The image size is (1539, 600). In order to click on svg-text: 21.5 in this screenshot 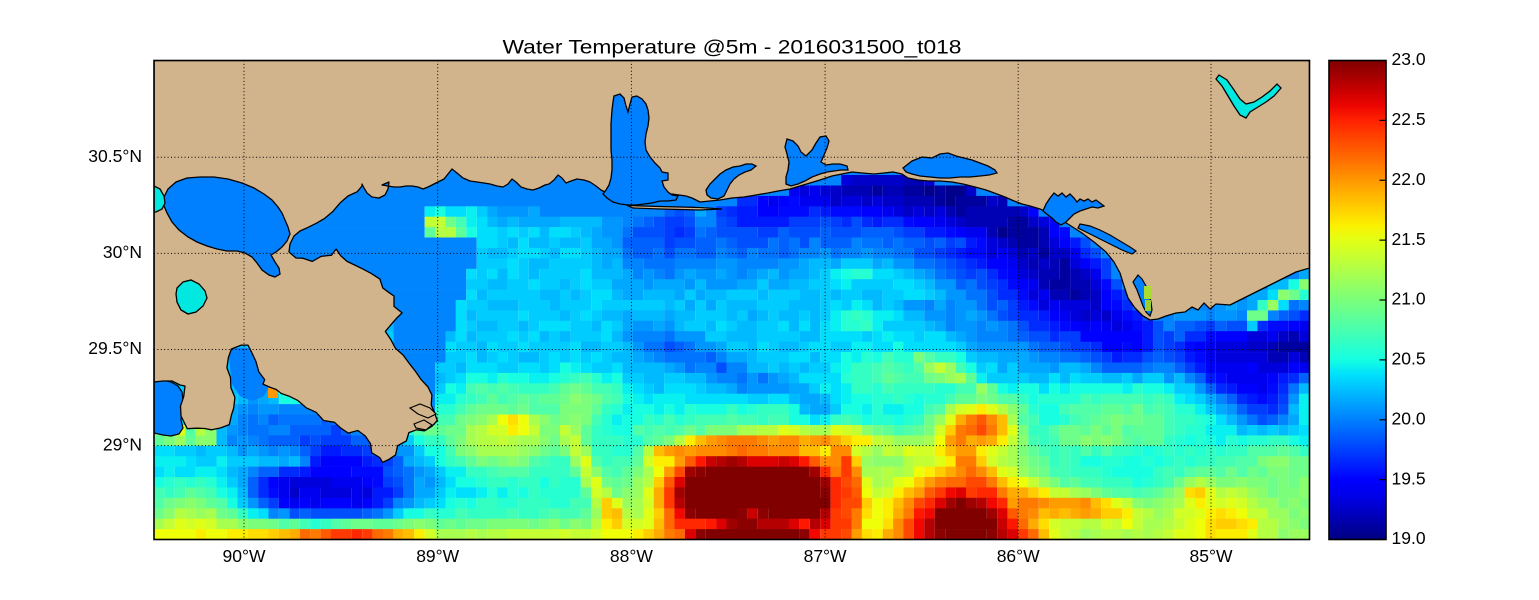, I will do `click(1409, 239)`.